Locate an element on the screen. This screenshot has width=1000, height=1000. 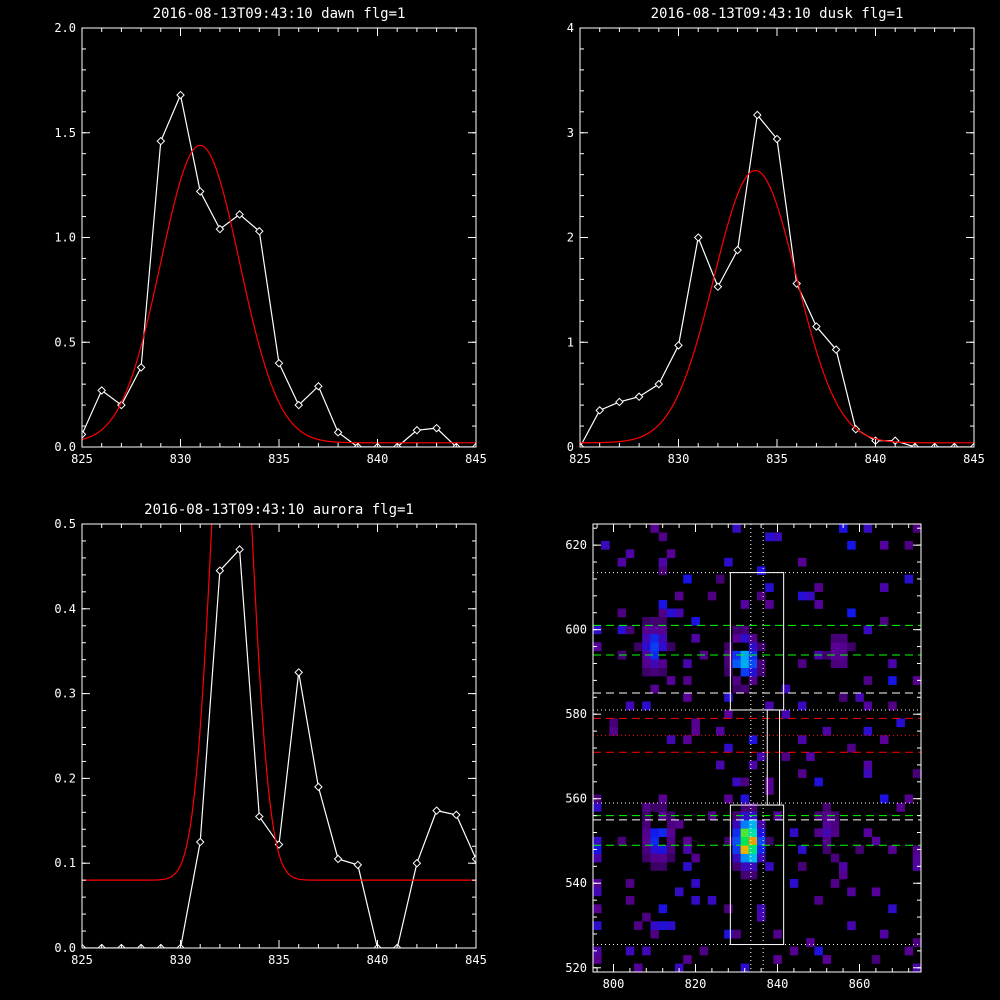
x-tick-label: 840 is located at coordinates (378, 960).